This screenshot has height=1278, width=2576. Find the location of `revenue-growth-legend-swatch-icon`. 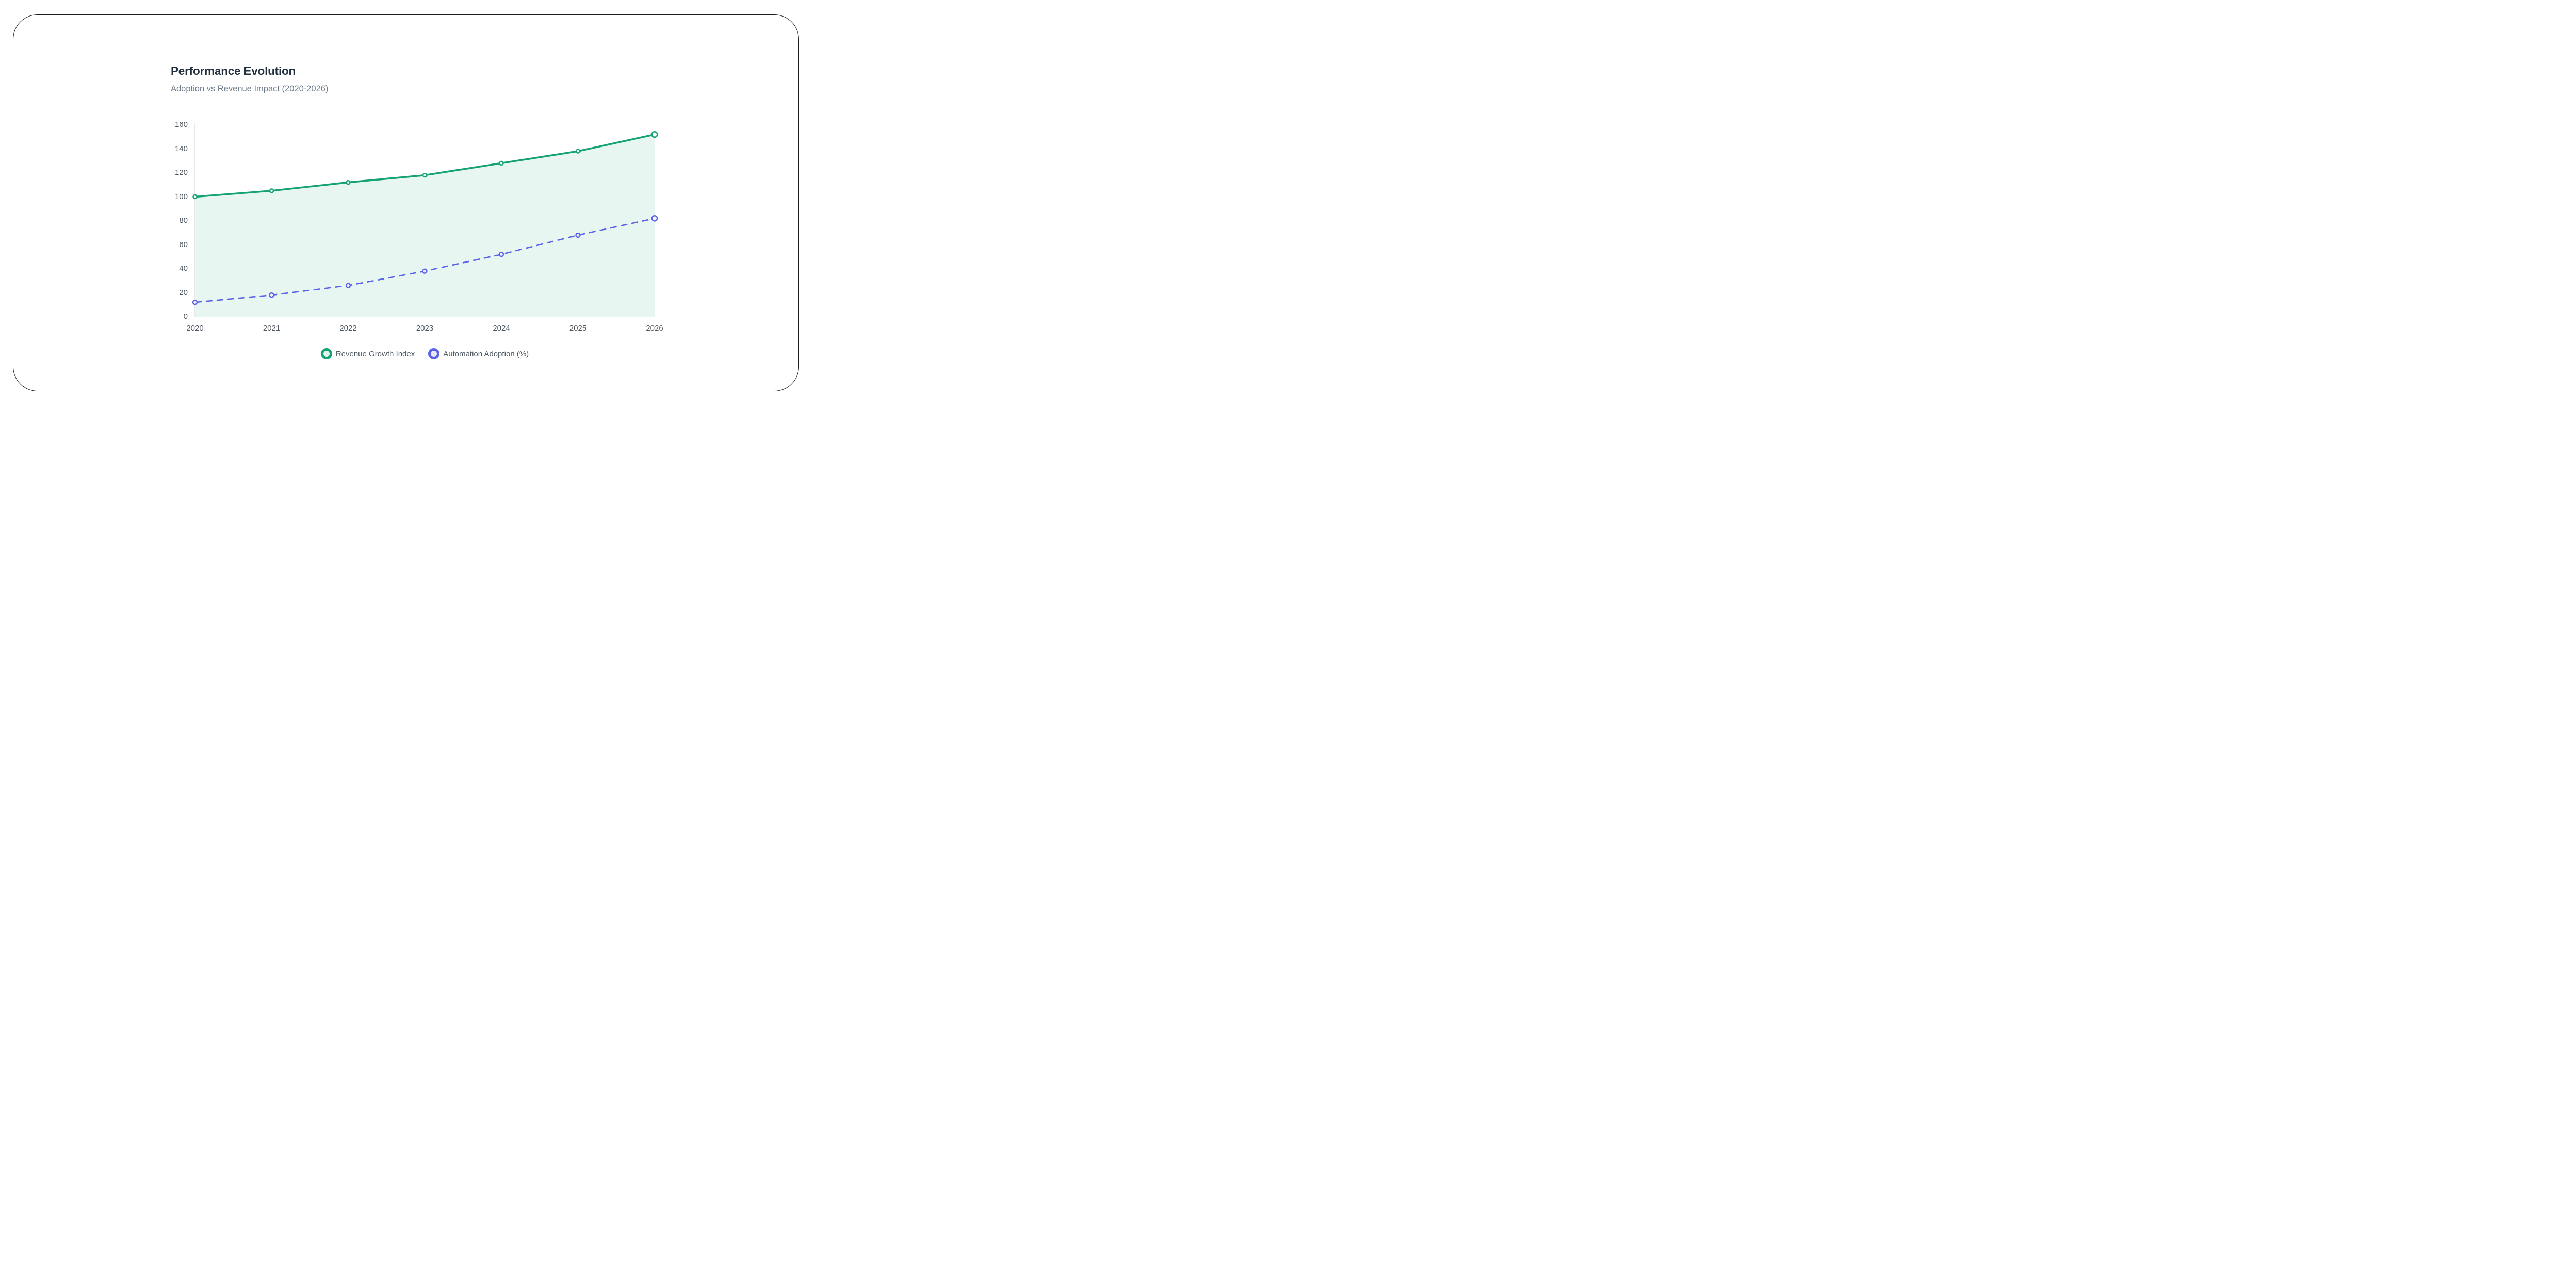

revenue-growth-legend-swatch-icon is located at coordinates (326, 354).